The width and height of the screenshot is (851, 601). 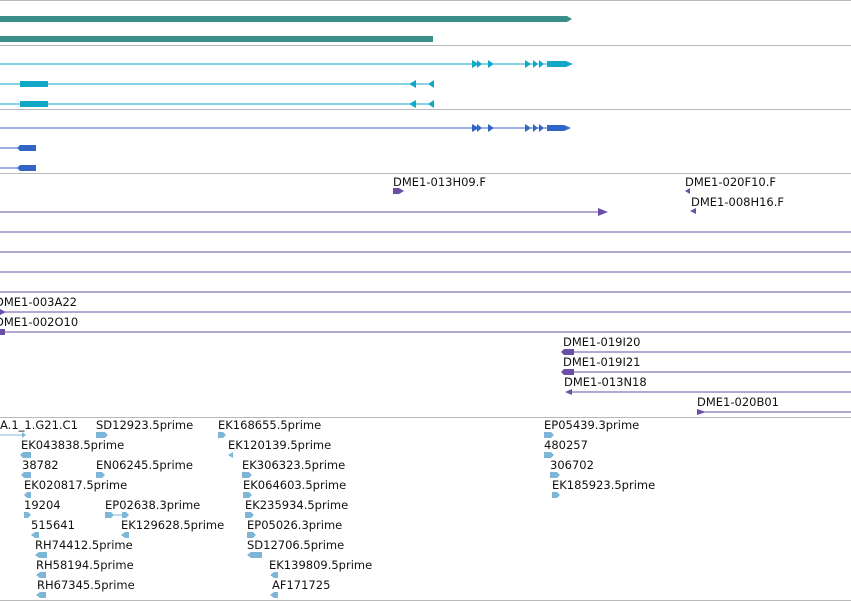 I want to click on transcript-track-cyan, so click(x=286, y=84).